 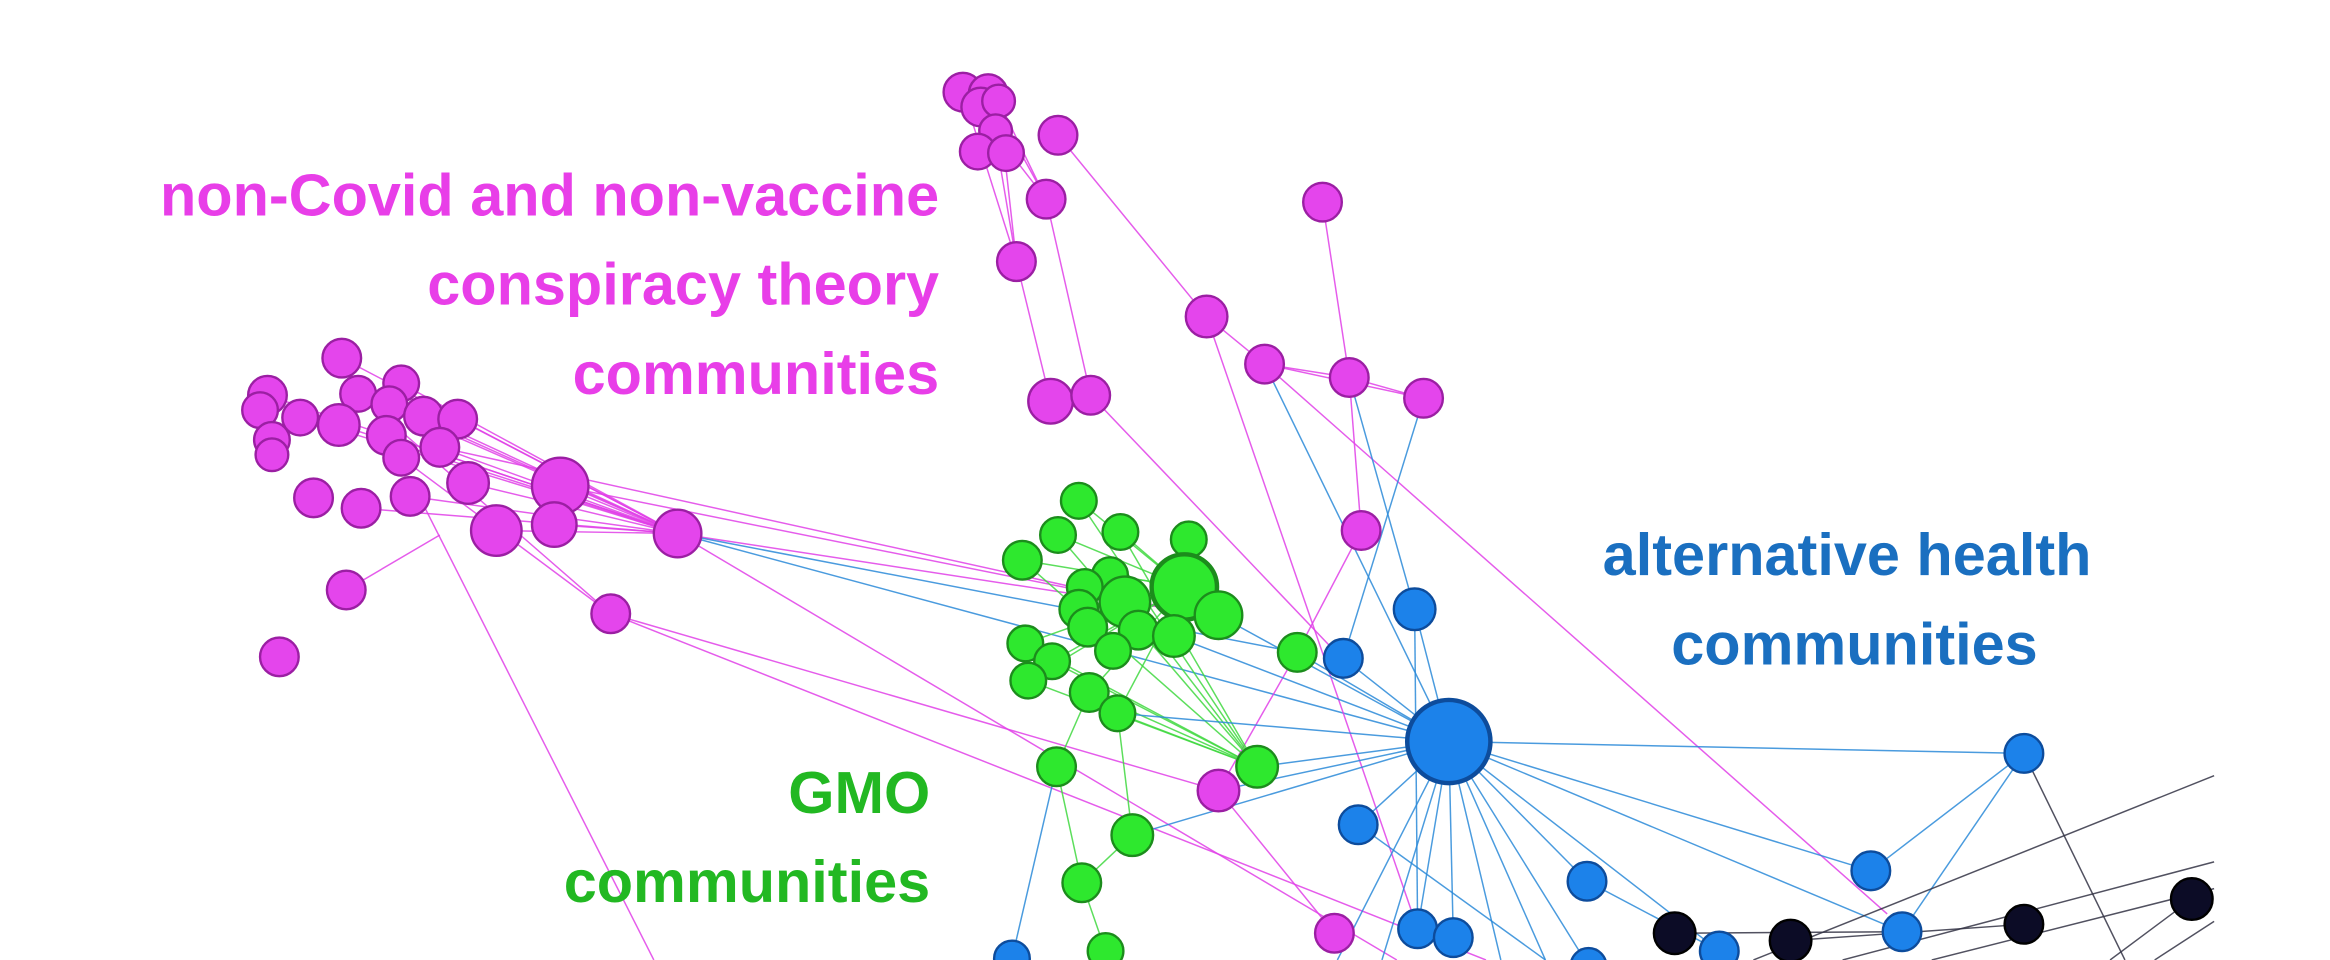 I want to click on community-label: alternative health, so click(x=1847, y=554).